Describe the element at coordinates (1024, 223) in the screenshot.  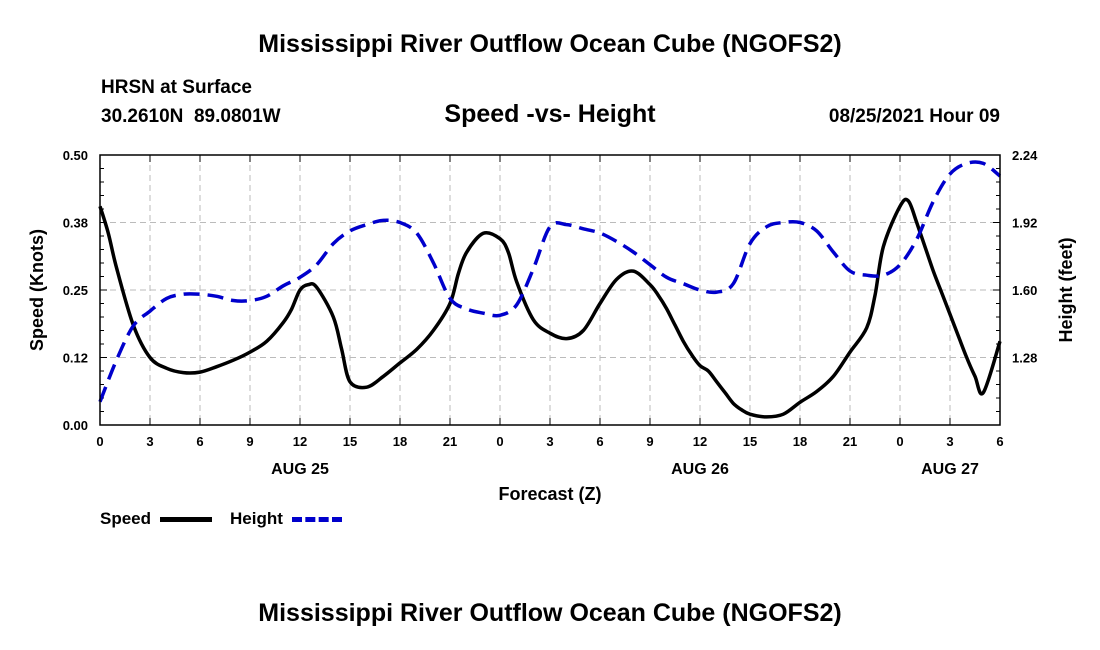
I see `y2-tick-label: 1.92` at that location.